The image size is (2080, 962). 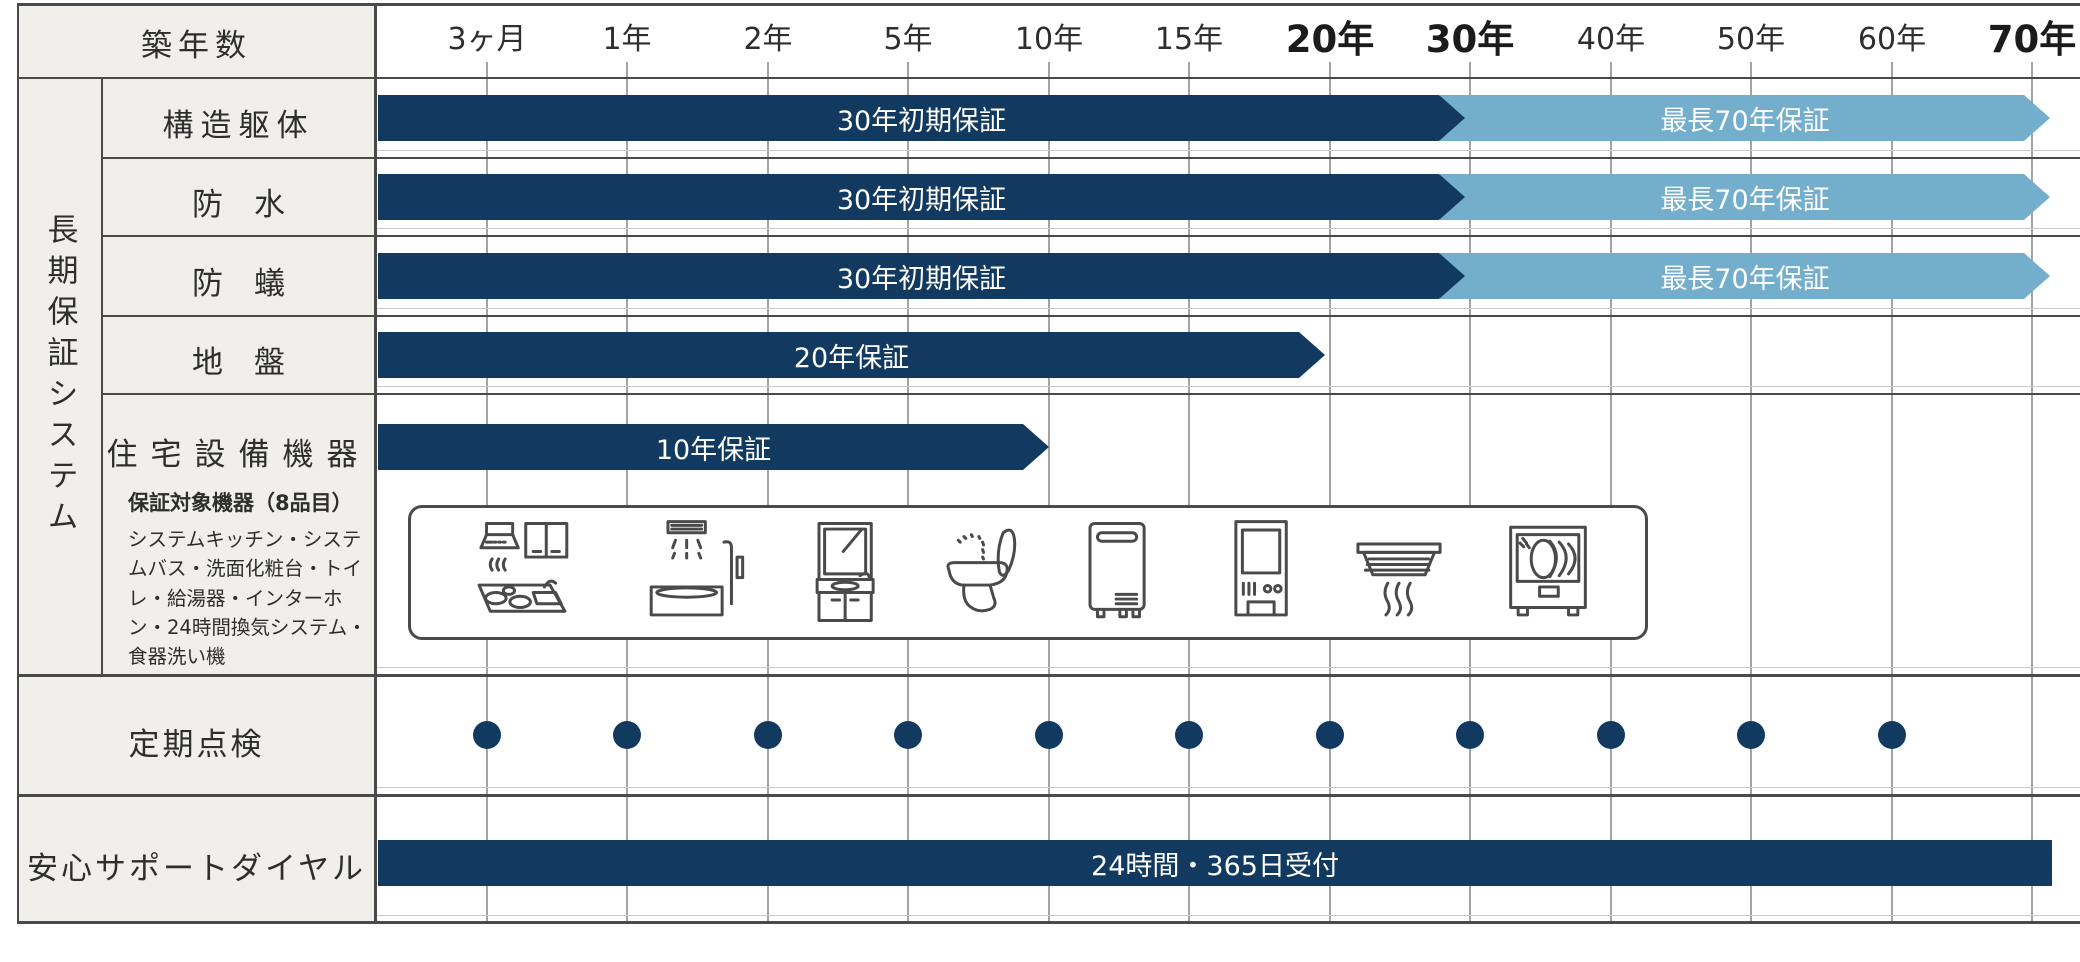 I want to click on system-bath-icon, so click(x=696, y=572).